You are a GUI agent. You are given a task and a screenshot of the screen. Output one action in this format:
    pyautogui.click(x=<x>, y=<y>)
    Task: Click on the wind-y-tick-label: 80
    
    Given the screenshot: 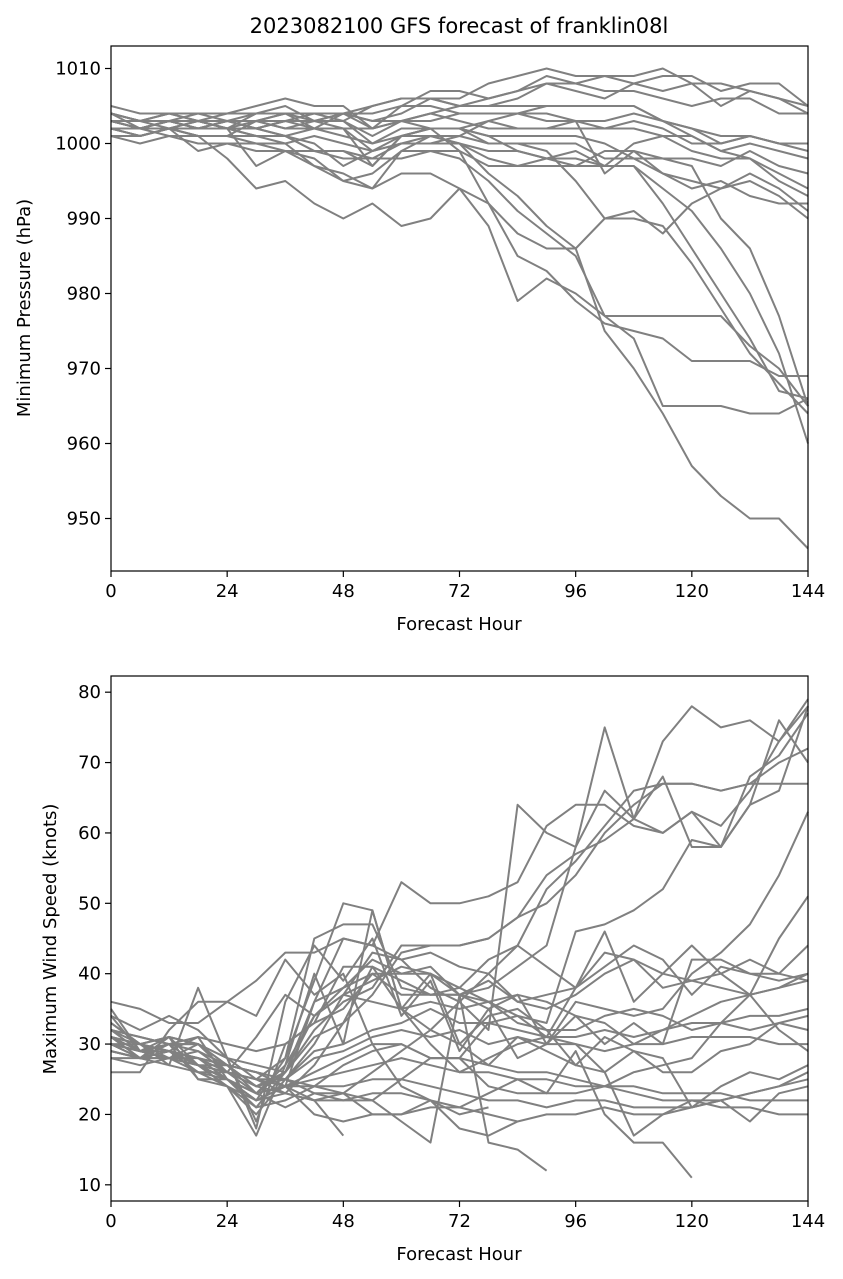 What is the action you would take?
    pyautogui.click(x=89, y=692)
    